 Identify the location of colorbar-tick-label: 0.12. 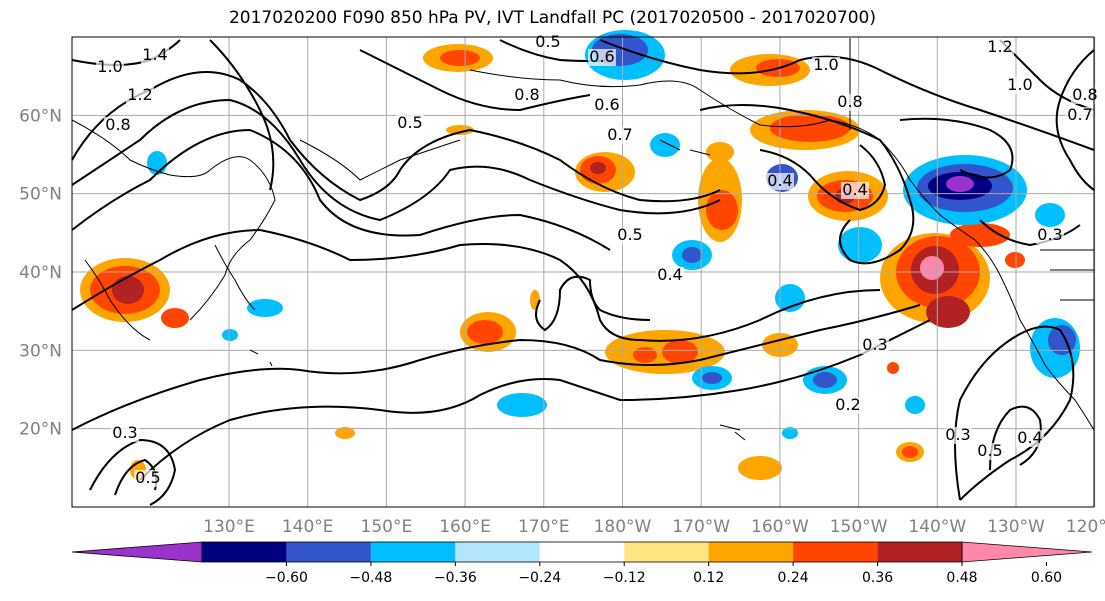
(708, 578).